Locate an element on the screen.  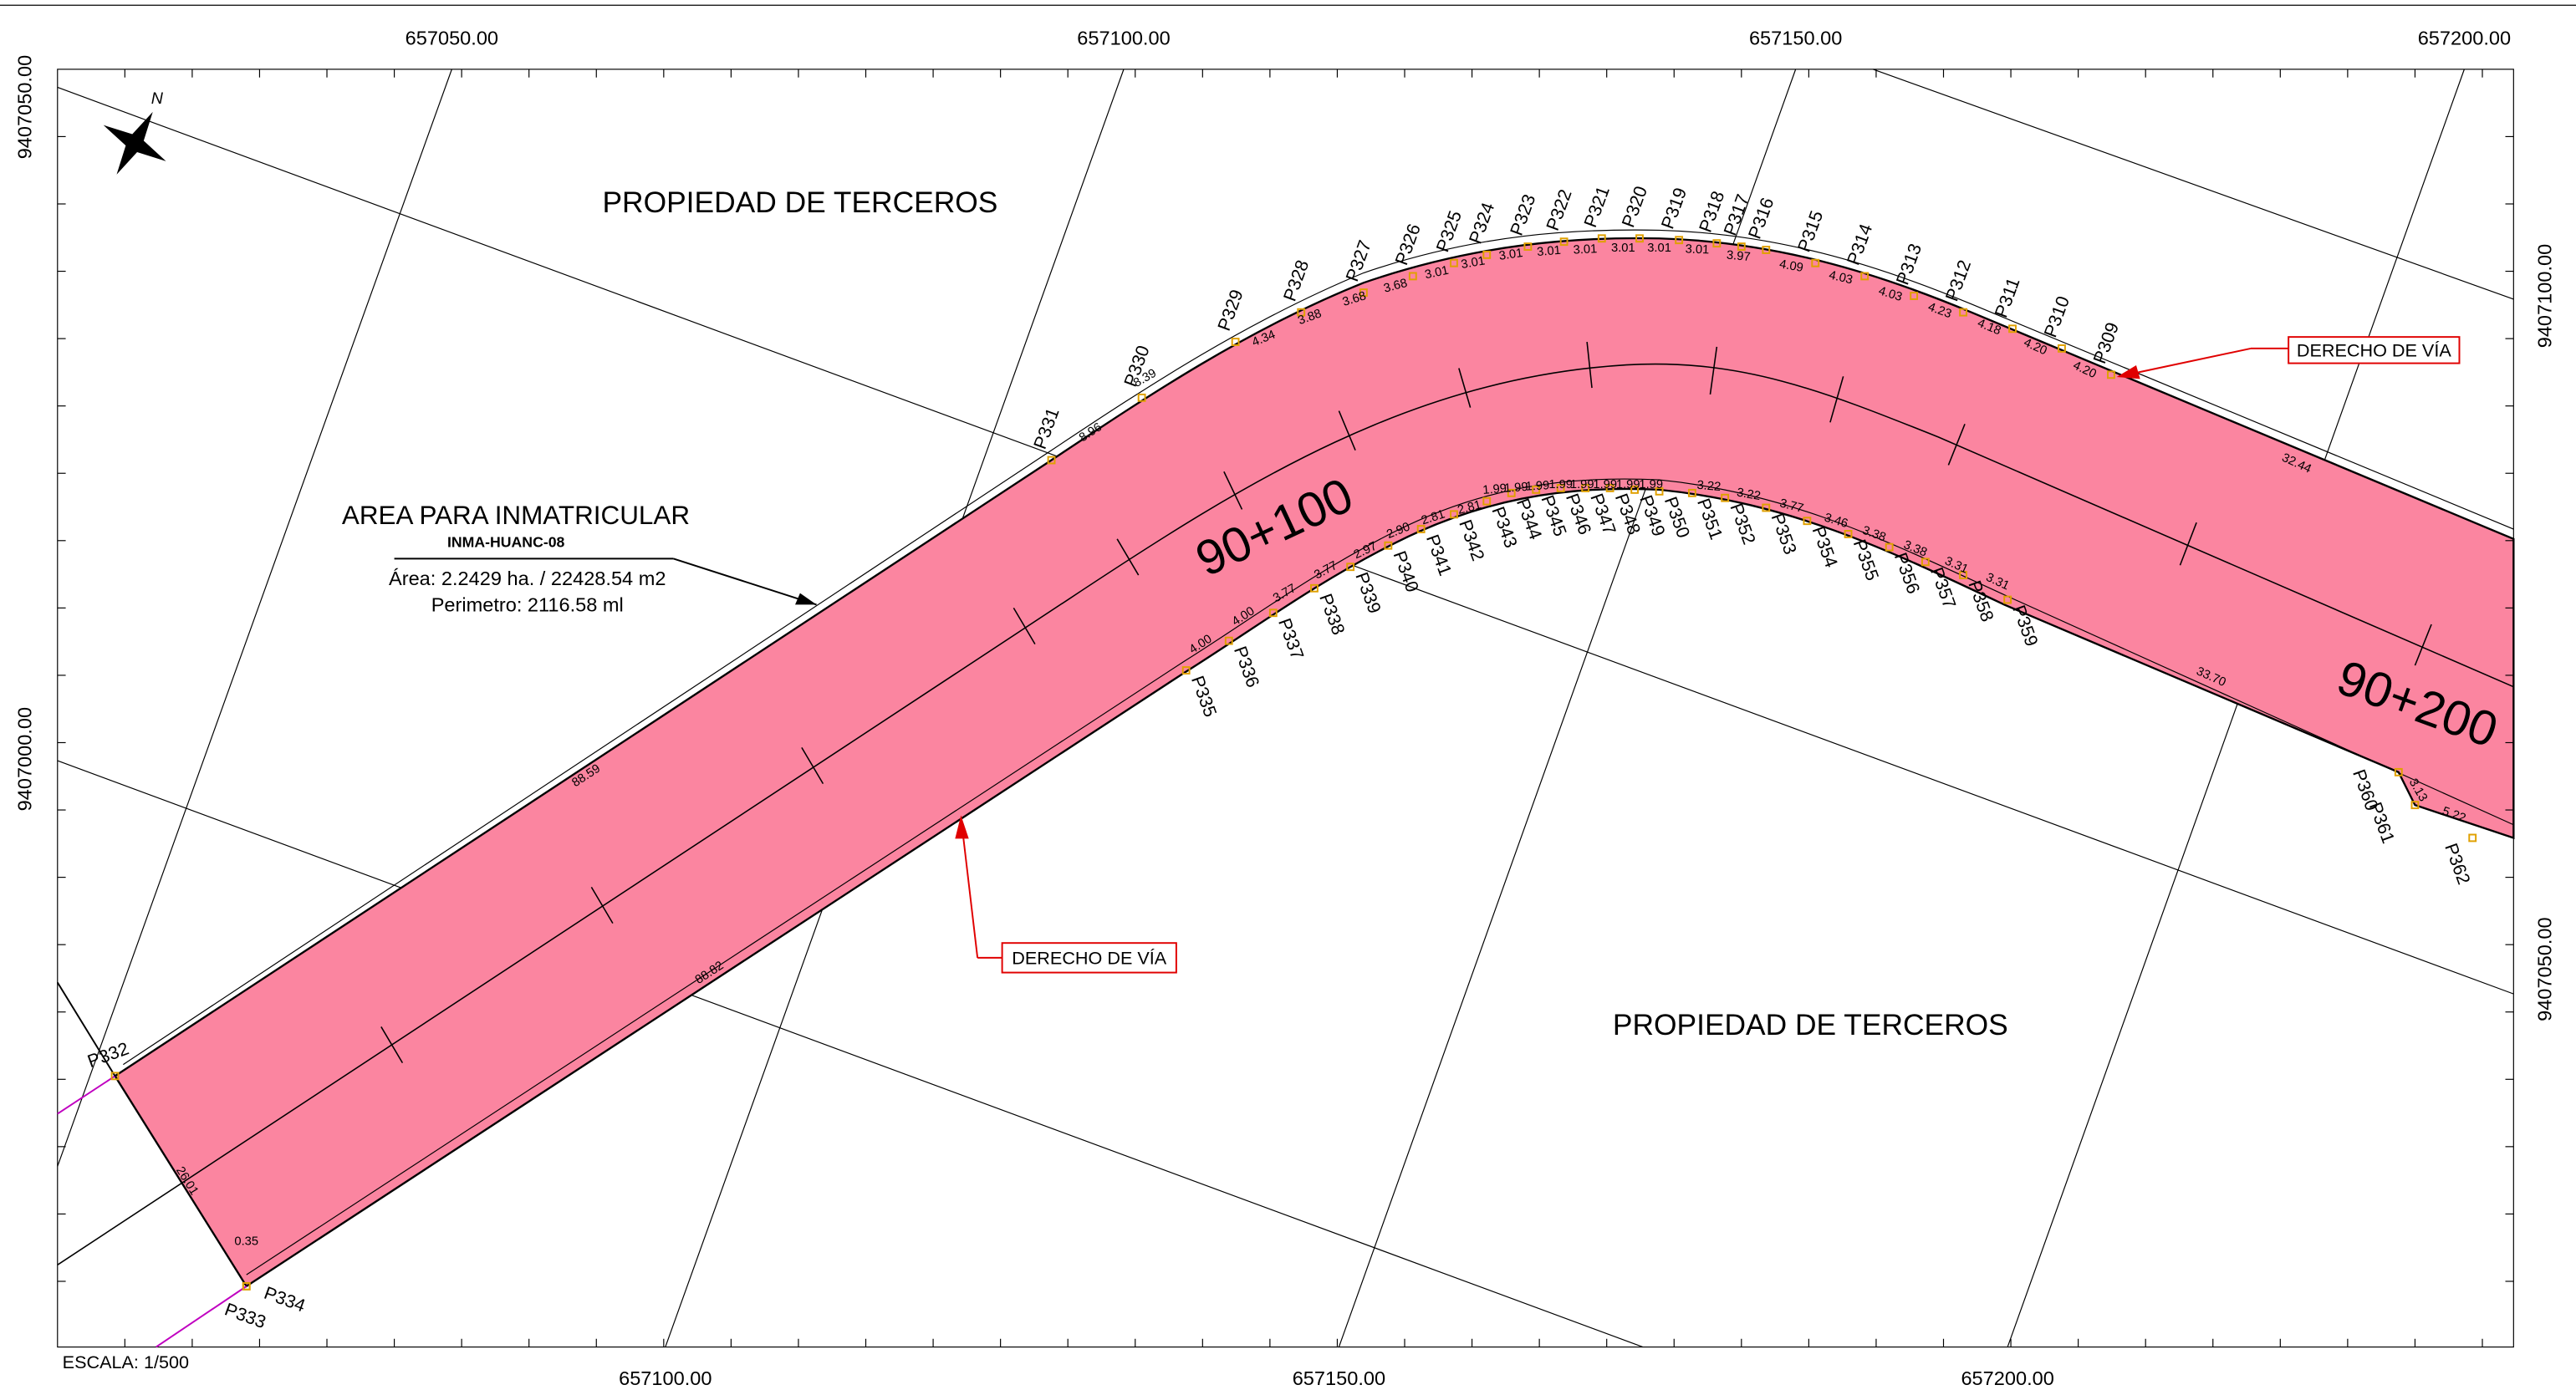
row-label: DERECHO DE VÍA is located at coordinates (1089, 959).